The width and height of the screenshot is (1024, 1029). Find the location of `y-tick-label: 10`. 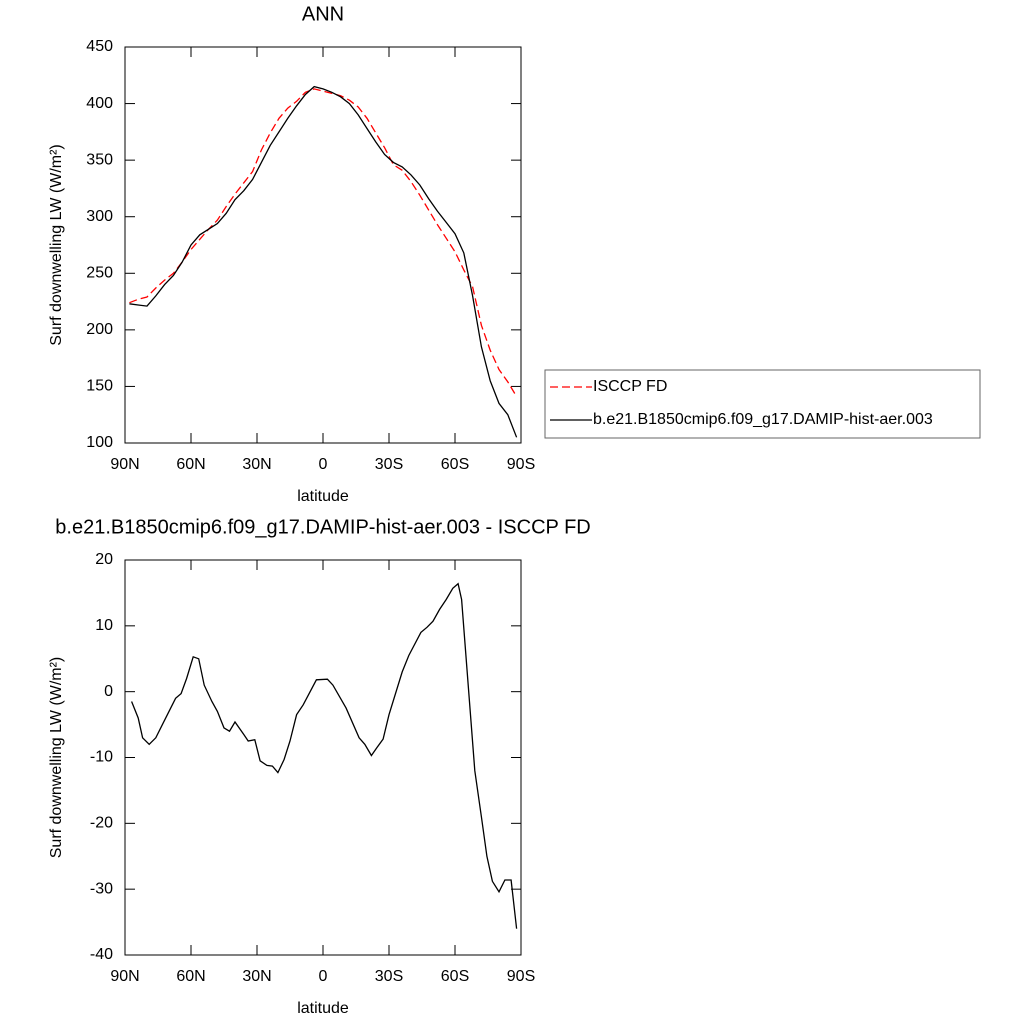

y-tick-label: 10 is located at coordinates (104, 625).